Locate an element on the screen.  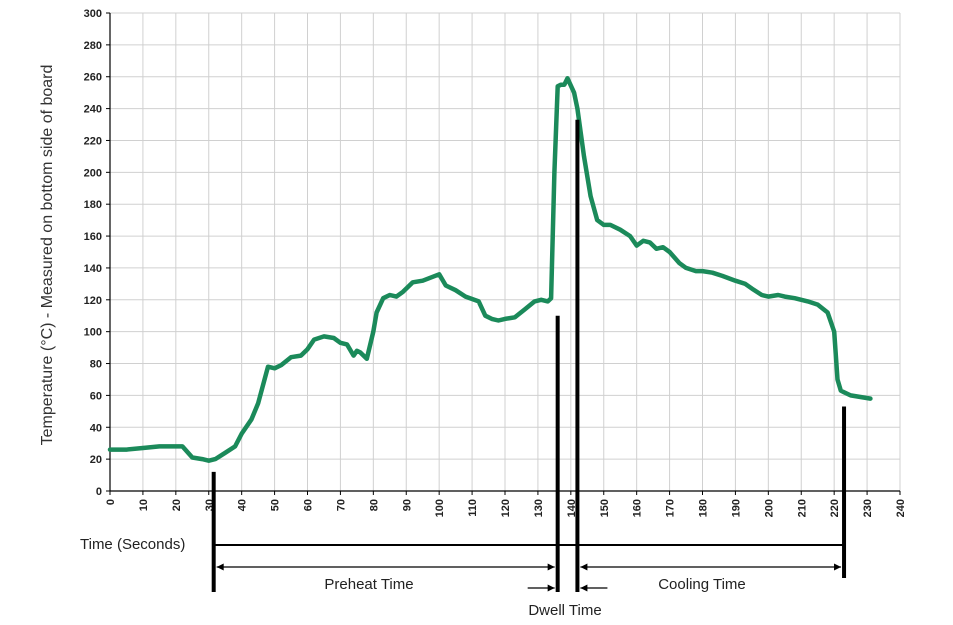
x-tick-label: 0 is located at coordinates (111, 502).